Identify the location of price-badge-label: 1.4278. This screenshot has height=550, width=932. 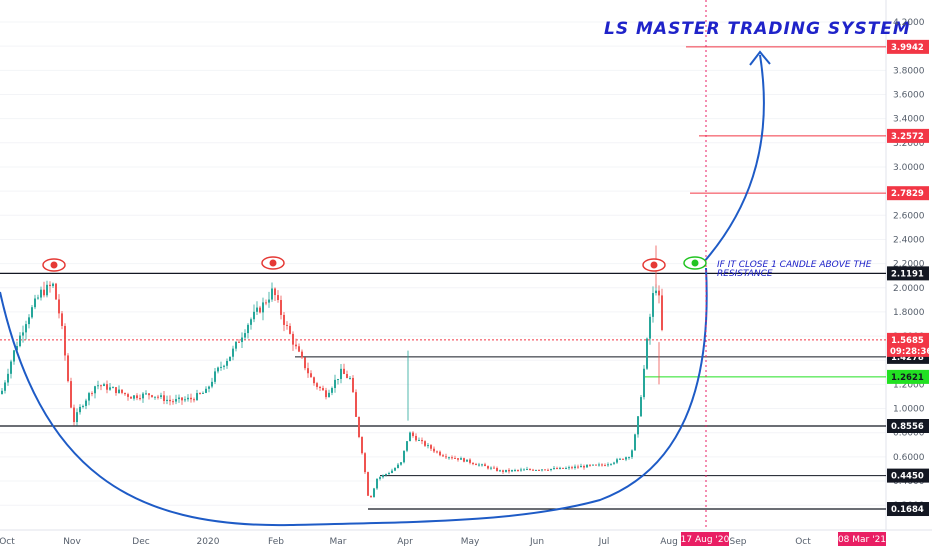
(907, 358).